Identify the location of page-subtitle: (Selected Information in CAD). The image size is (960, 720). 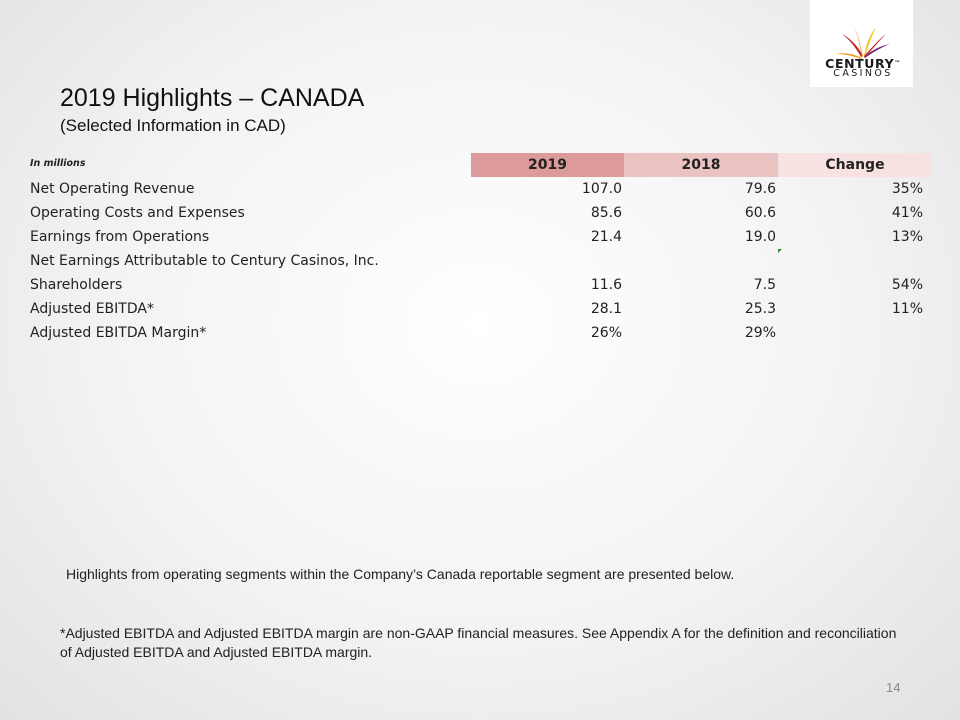
(173, 125).